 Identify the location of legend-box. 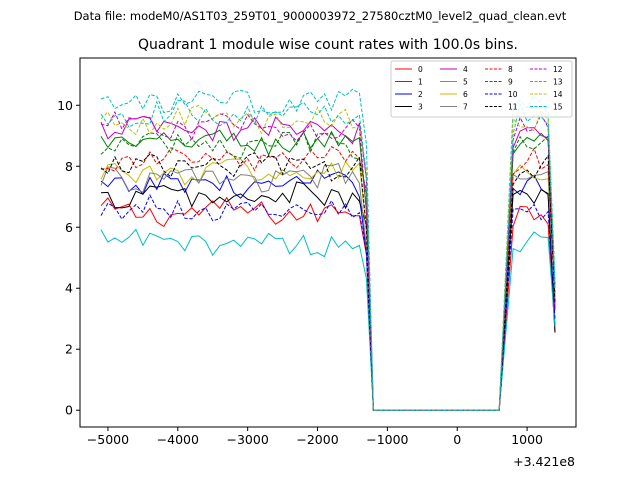
(481, 89).